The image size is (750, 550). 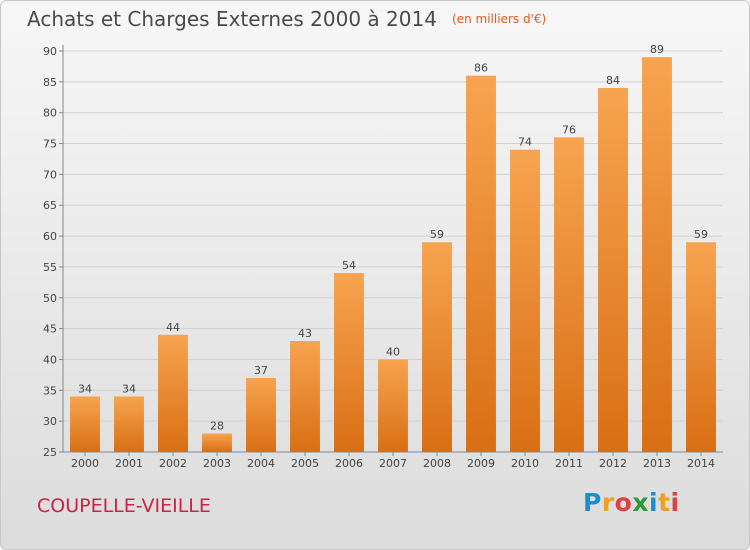 What do you see at coordinates (232, 19) in the screenshot?
I see `chart-title: Achats et Charges Externes 2000 à 2014` at bounding box center [232, 19].